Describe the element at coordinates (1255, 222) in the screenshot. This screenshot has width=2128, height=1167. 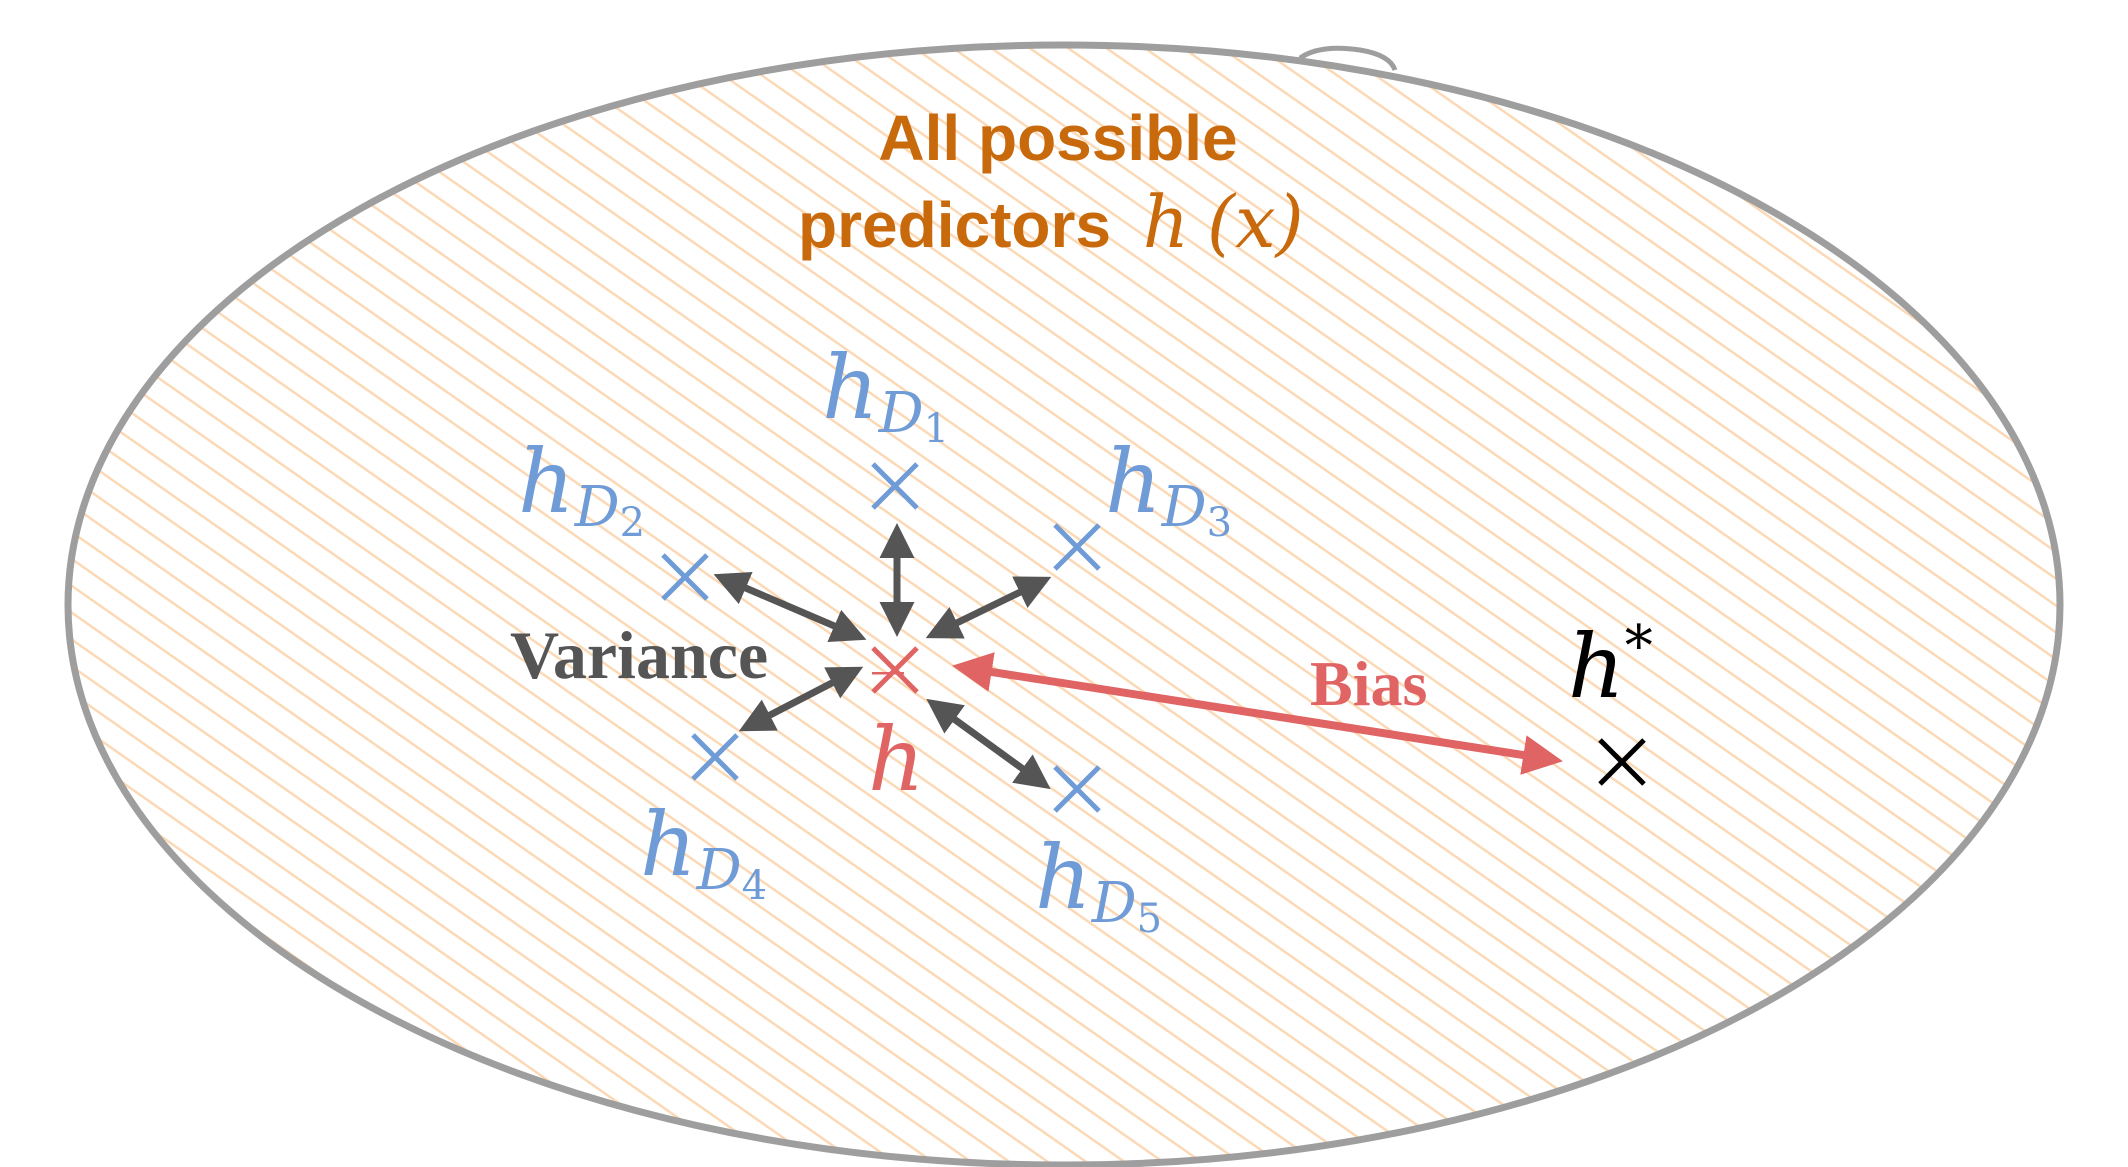
I see `title-math-paren: (x)` at that location.